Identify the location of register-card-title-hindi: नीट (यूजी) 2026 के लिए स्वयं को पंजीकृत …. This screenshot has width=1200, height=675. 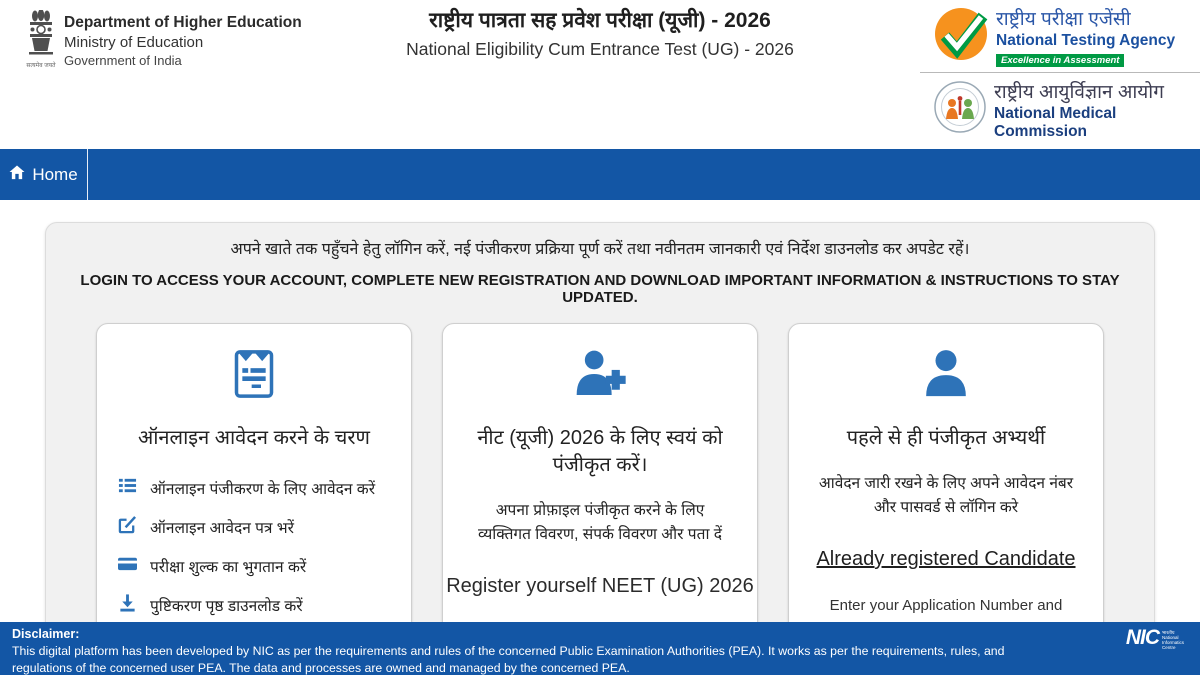
(600, 451).